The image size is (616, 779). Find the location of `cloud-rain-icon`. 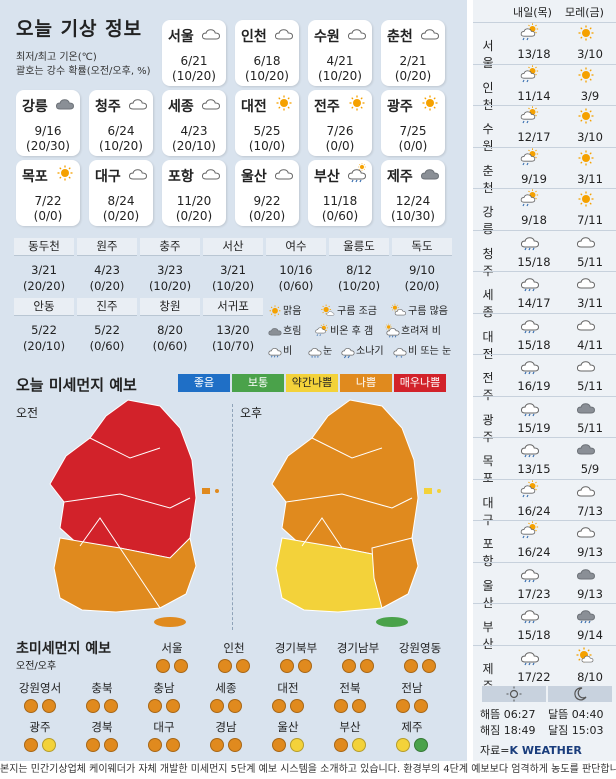

cloud-rain-icon is located at coordinates (590, 615).